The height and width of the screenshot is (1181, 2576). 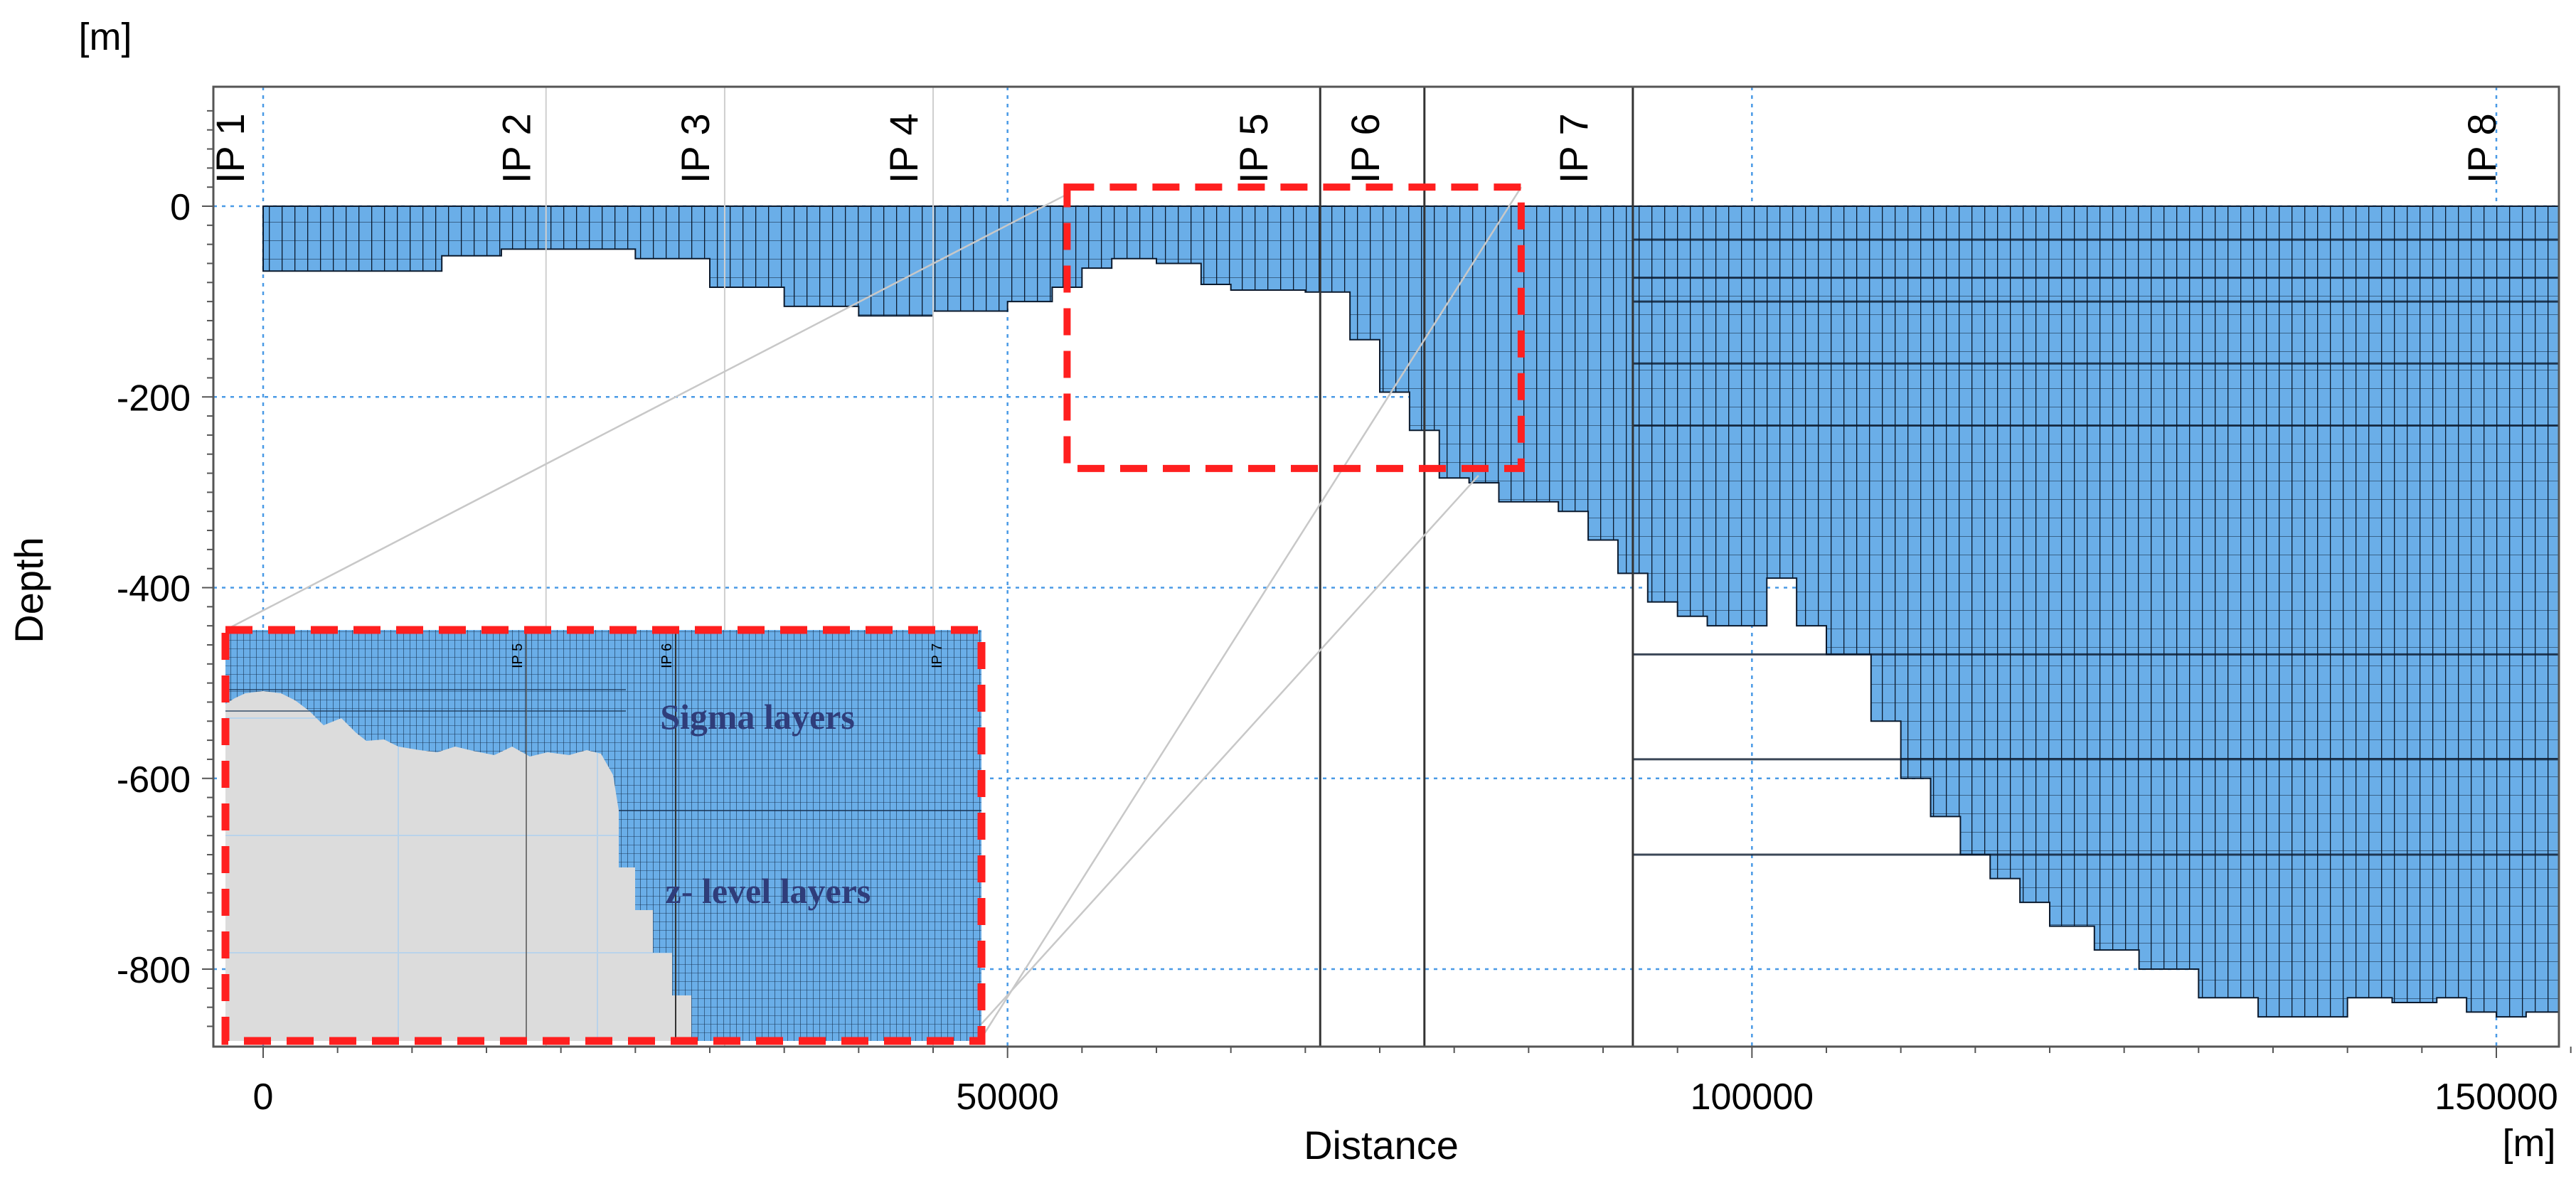 What do you see at coordinates (180, 208) in the screenshot?
I see `y-tick-label: 0` at bounding box center [180, 208].